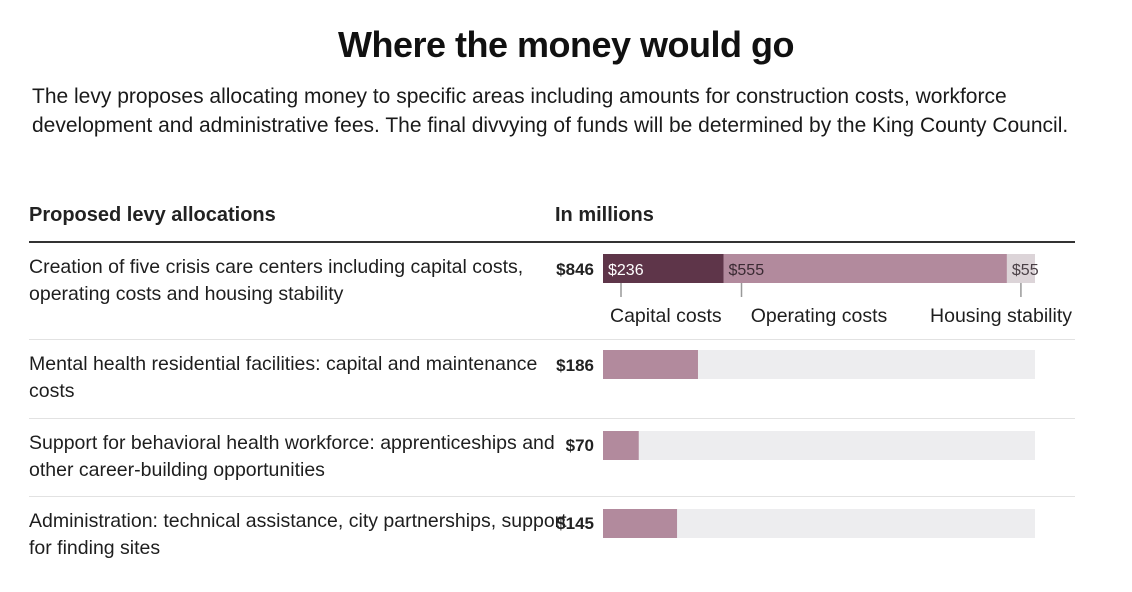  I want to click on bar-administration, so click(640, 523).